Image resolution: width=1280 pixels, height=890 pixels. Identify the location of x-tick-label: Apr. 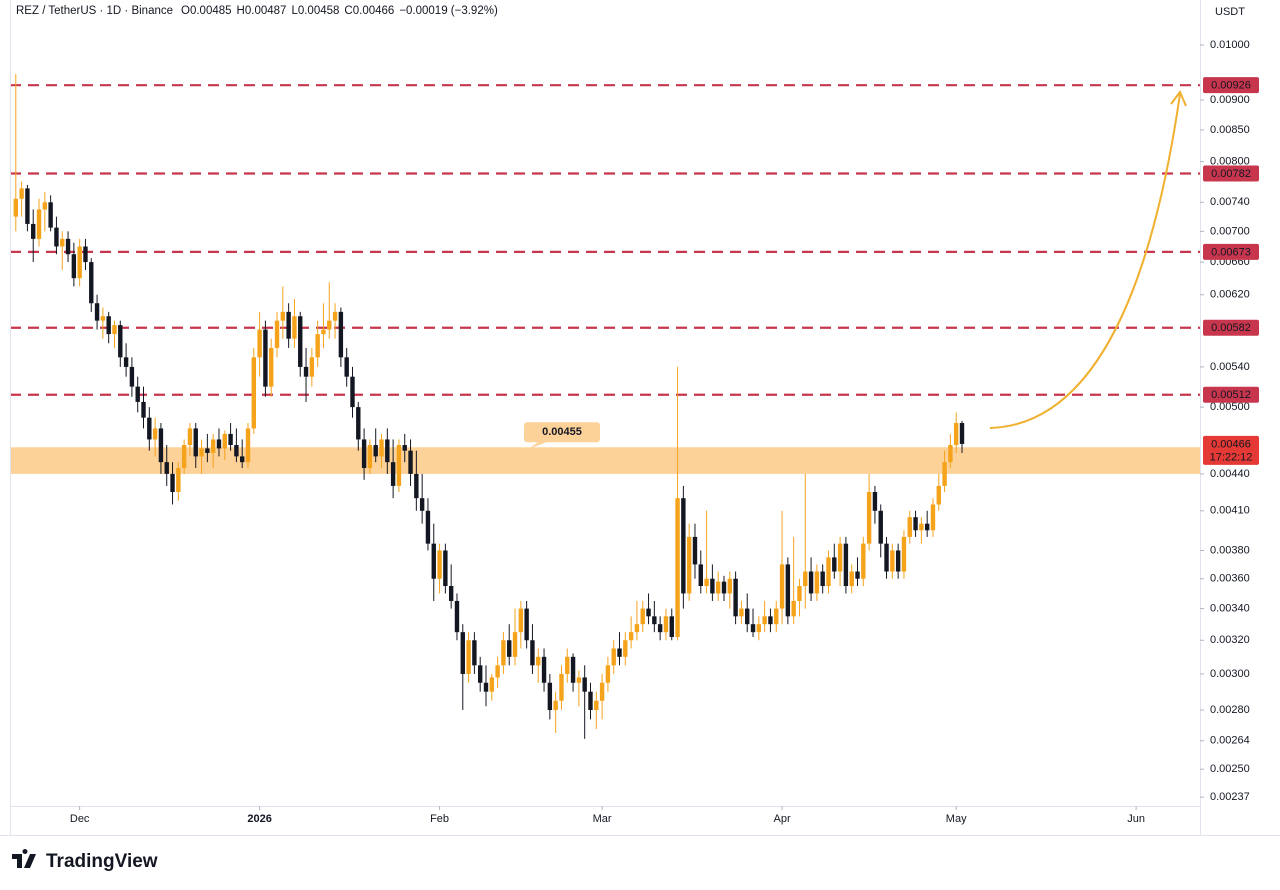
(781, 819).